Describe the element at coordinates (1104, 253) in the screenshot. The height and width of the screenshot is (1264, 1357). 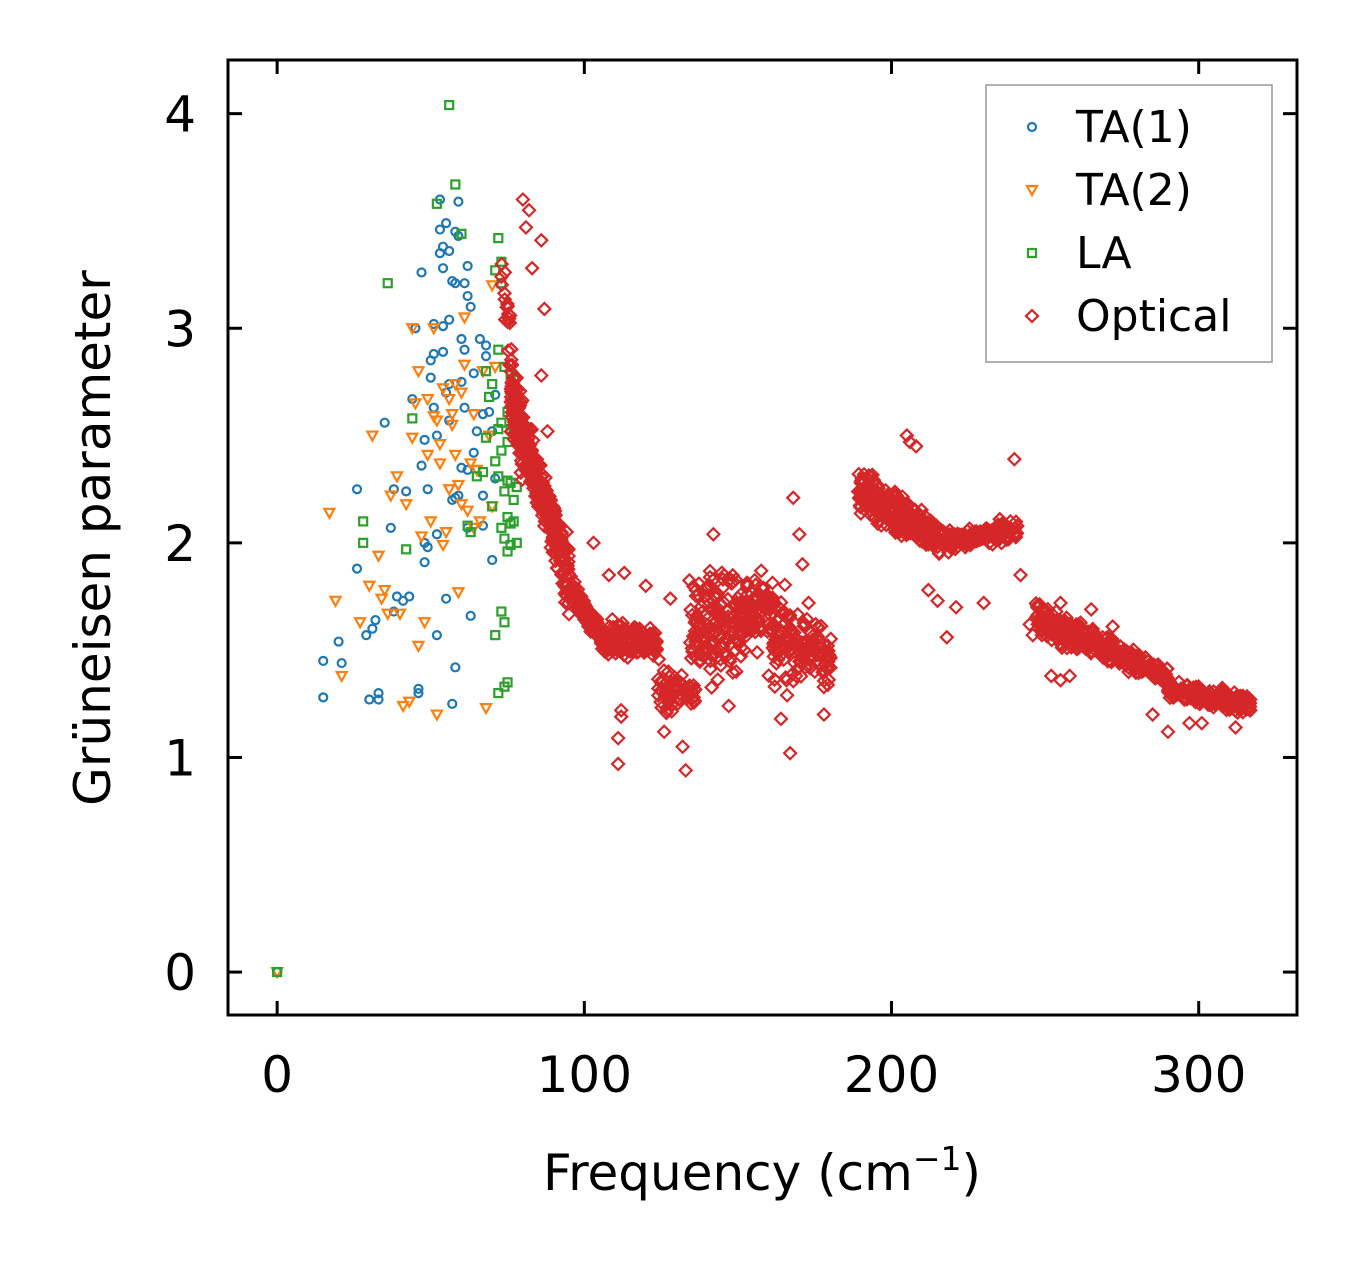
I see `legend-label: LA` at that location.